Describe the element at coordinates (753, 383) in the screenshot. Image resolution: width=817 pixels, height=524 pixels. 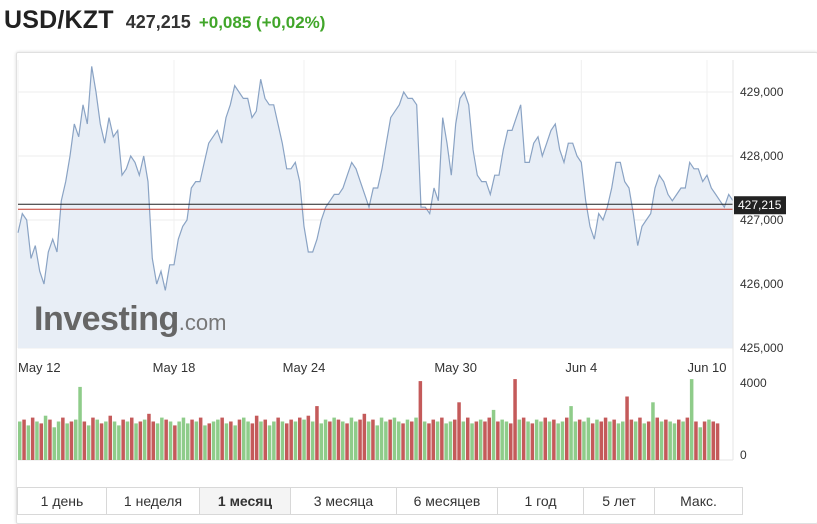
I see `volume-tick-label: 4000` at that location.